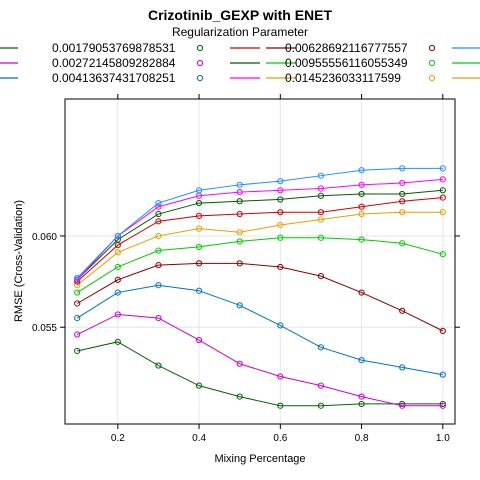  Describe the element at coordinates (199, 438) in the screenshot. I see `x-tick-label: 0.4` at that location.